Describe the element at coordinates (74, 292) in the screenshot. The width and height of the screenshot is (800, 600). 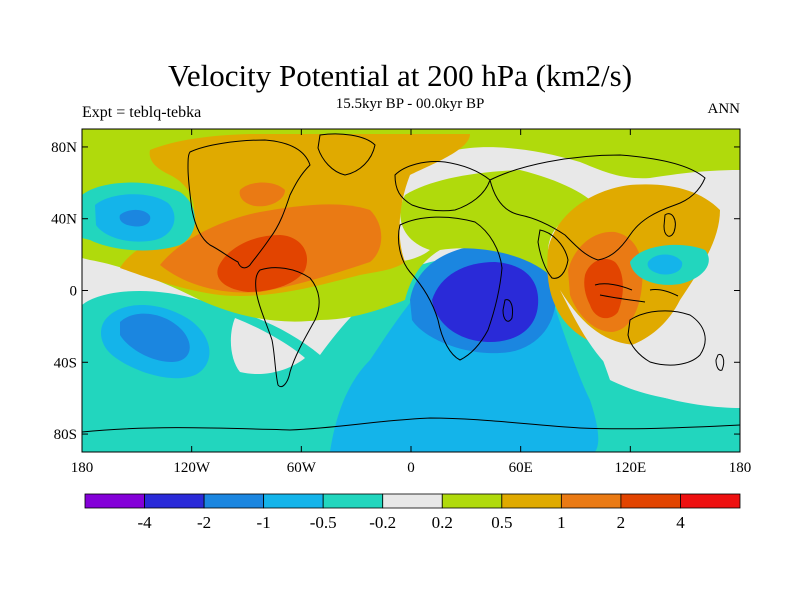
I see `y-tick-label: 0` at that location.